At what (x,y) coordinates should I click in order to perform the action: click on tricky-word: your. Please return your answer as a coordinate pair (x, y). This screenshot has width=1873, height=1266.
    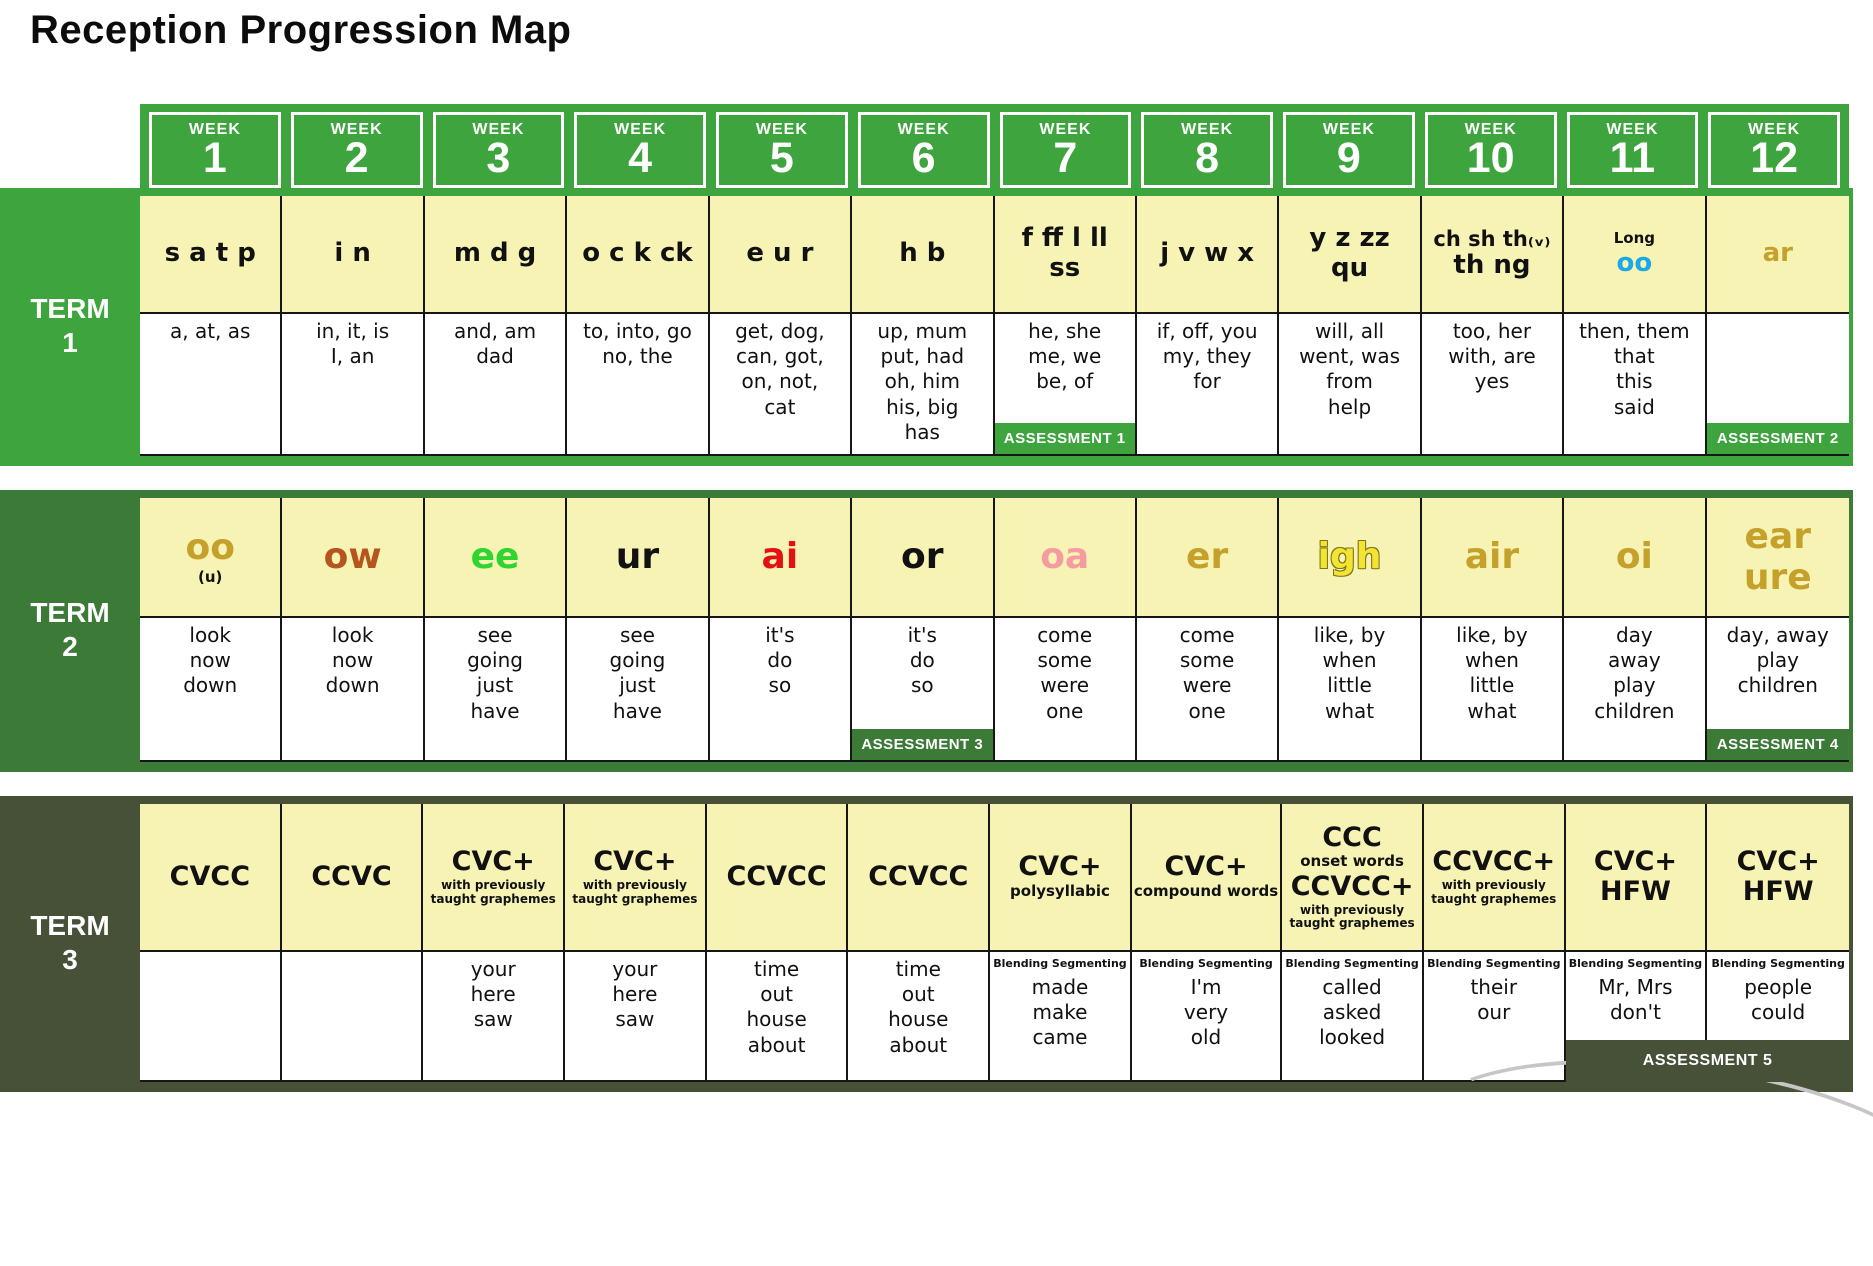
    Looking at the image, I should click on (635, 969).